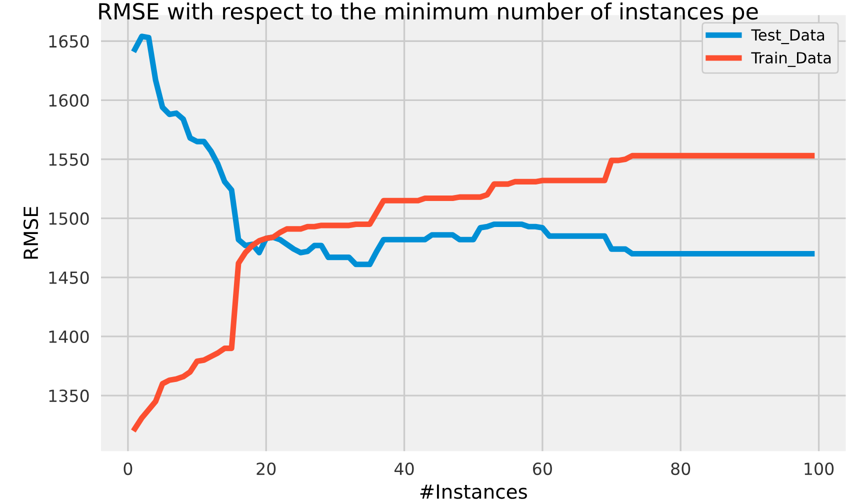 Image resolution: width=856 pixels, height=504 pixels. I want to click on y-tick-label: 1350, so click(69, 396).